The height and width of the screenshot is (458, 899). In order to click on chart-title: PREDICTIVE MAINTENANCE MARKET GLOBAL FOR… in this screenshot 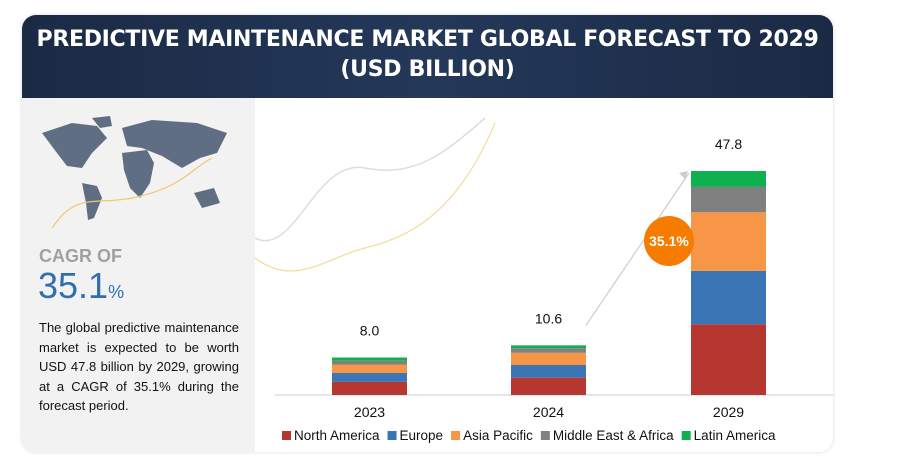, I will do `click(427, 39)`.